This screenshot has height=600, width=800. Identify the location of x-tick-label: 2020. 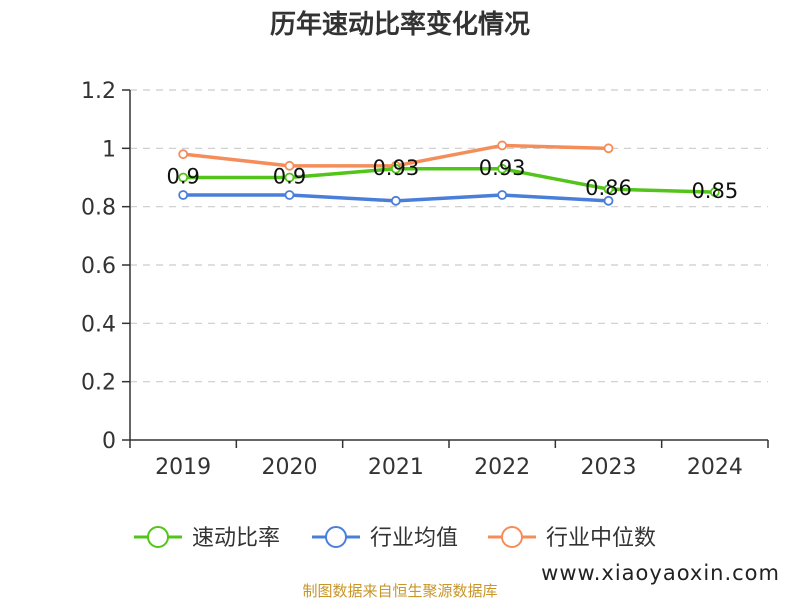
(290, 467).